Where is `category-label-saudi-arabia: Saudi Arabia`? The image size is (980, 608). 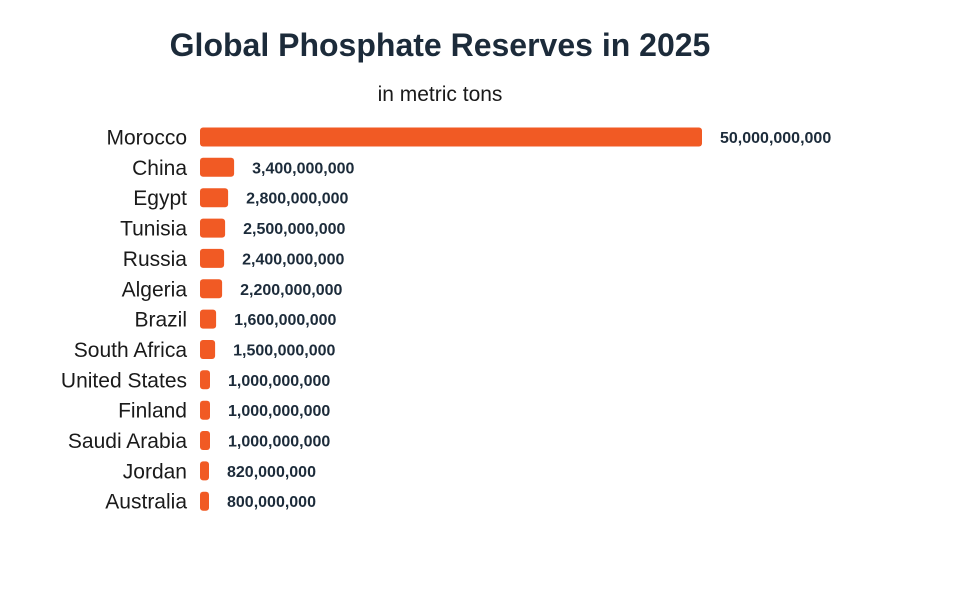
category-label-saudi-arabia: Saudi Arabia is located at coordinates (127, 441).